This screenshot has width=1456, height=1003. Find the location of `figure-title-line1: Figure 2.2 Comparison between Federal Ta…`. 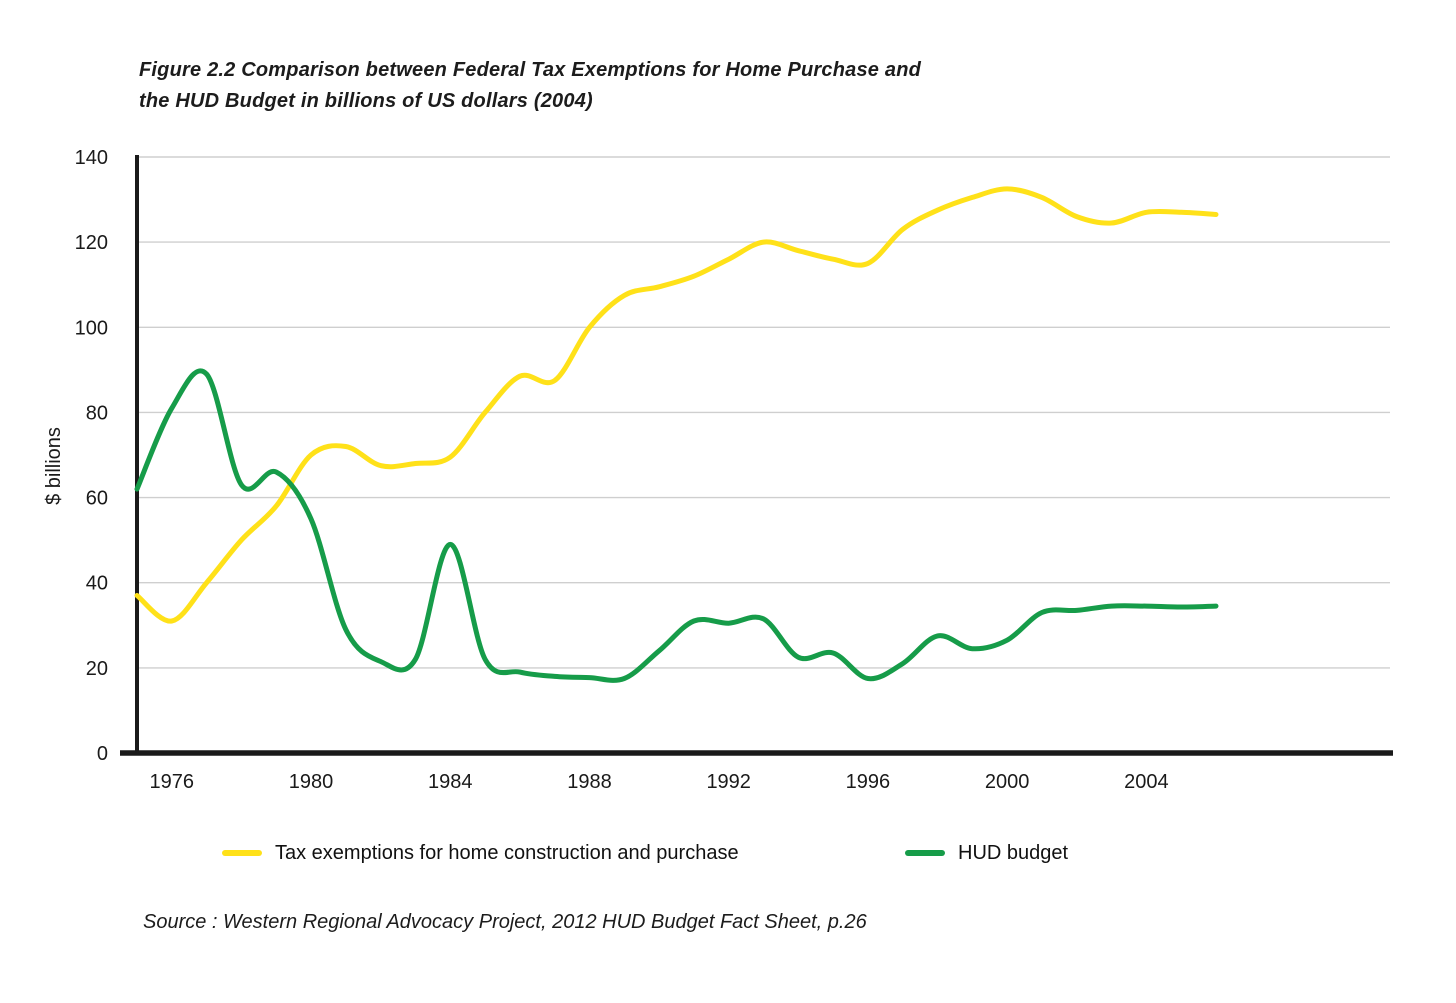

figure-title-line1: Figure 2.2 Comparison between Federal Ta… is located at coordinates (530, 70).